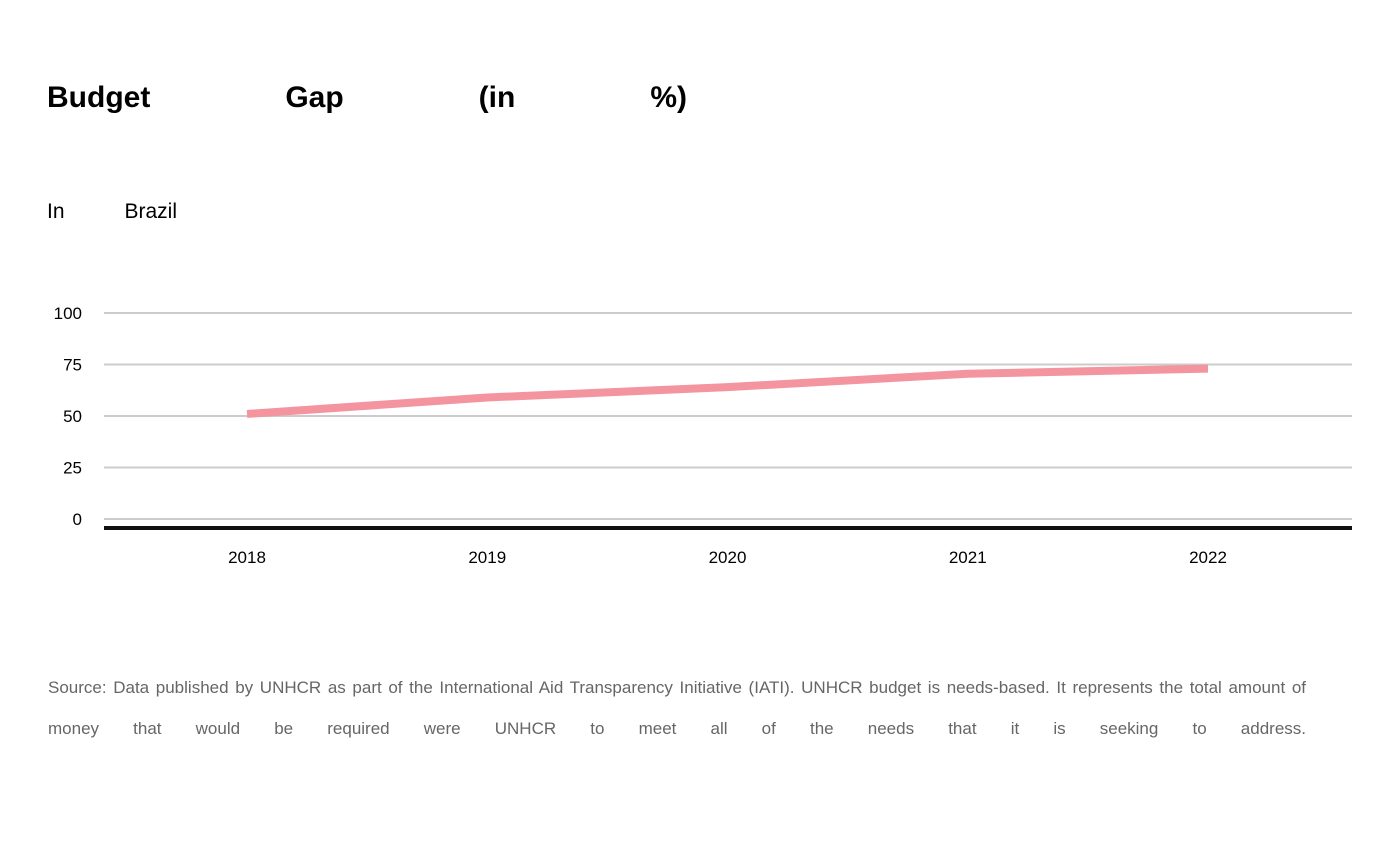 The height and width of the screenshot is (866, 1400). Describe the element at coordinates (72, 365) in the screenshot. I see `y-tick-label: 75` at that location.